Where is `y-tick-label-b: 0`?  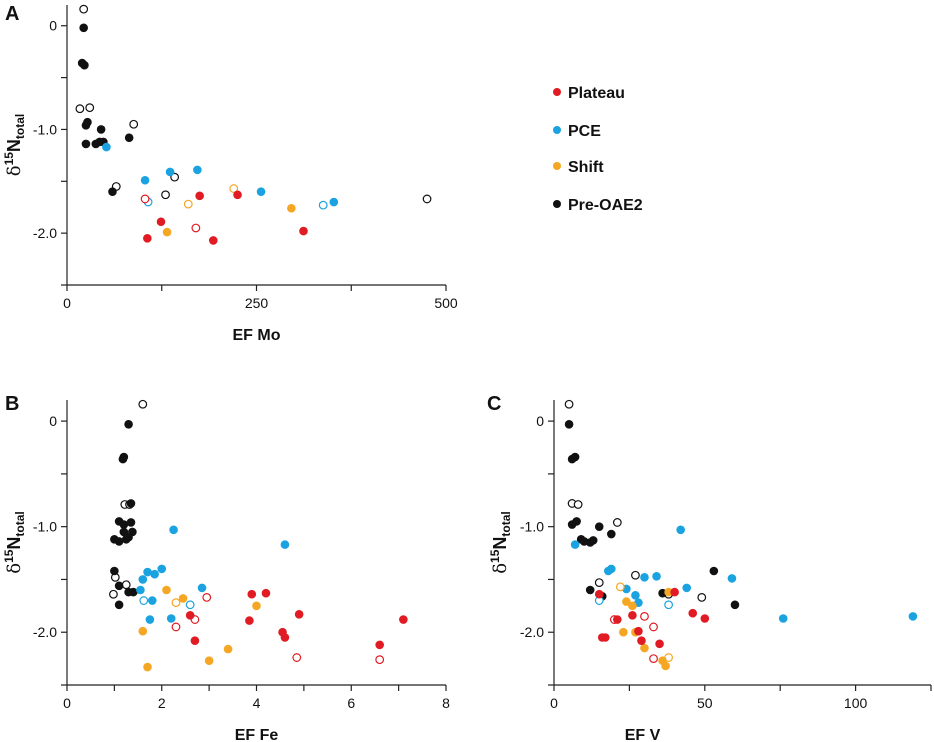
y-tick-label-b: 0 is located at coordinates (53, 421).